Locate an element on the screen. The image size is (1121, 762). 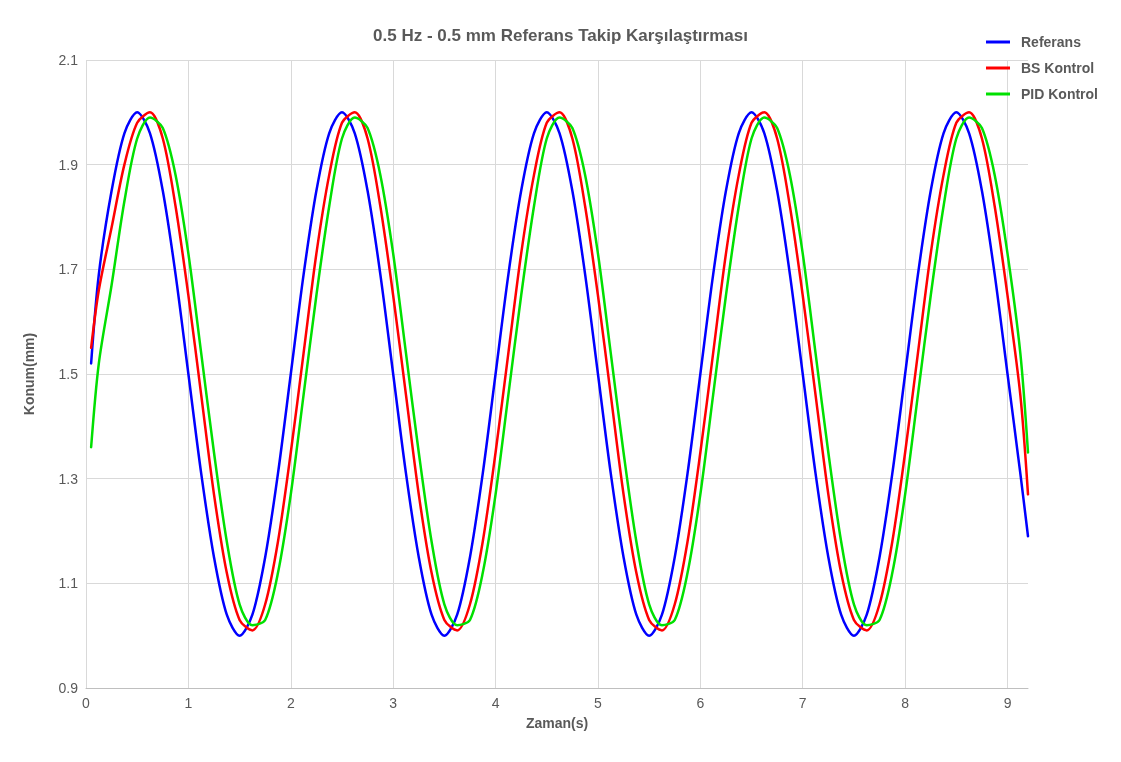
x-tick-label: 9 is located at coordinates (1007, 703).